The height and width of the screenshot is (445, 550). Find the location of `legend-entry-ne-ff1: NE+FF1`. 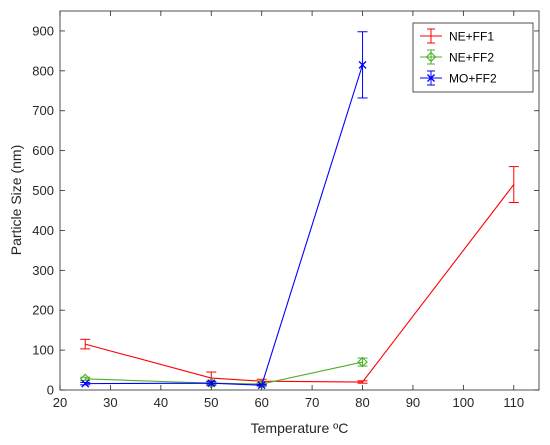

legend-entry-ne-ff1: NE+FF1 is located at coordinates (457, 36).